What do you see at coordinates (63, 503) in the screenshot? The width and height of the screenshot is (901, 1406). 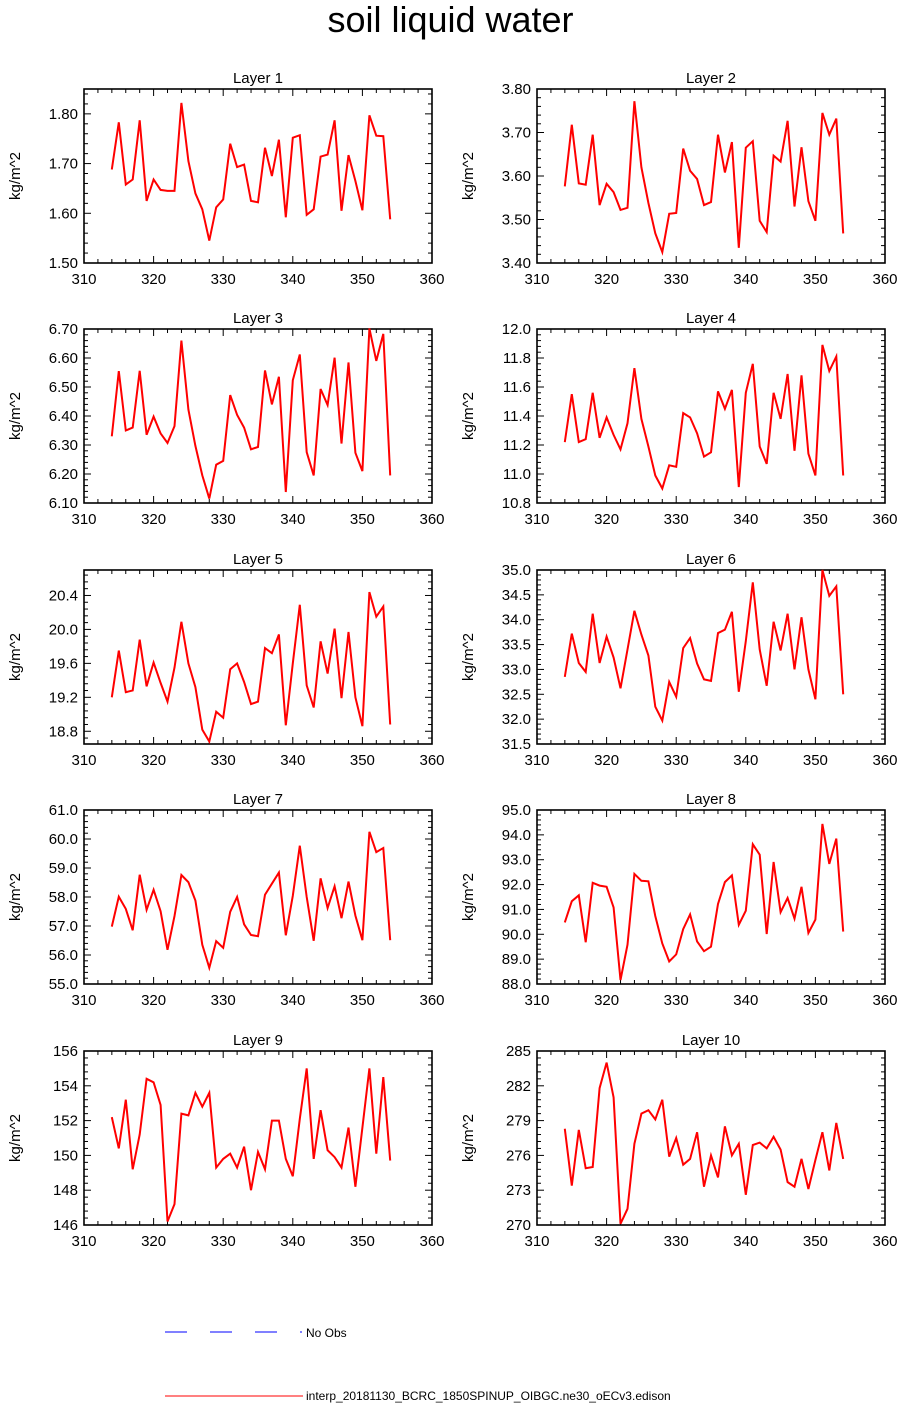 I see `y-tick-label: 6.10` at bounding box center [63, 503].